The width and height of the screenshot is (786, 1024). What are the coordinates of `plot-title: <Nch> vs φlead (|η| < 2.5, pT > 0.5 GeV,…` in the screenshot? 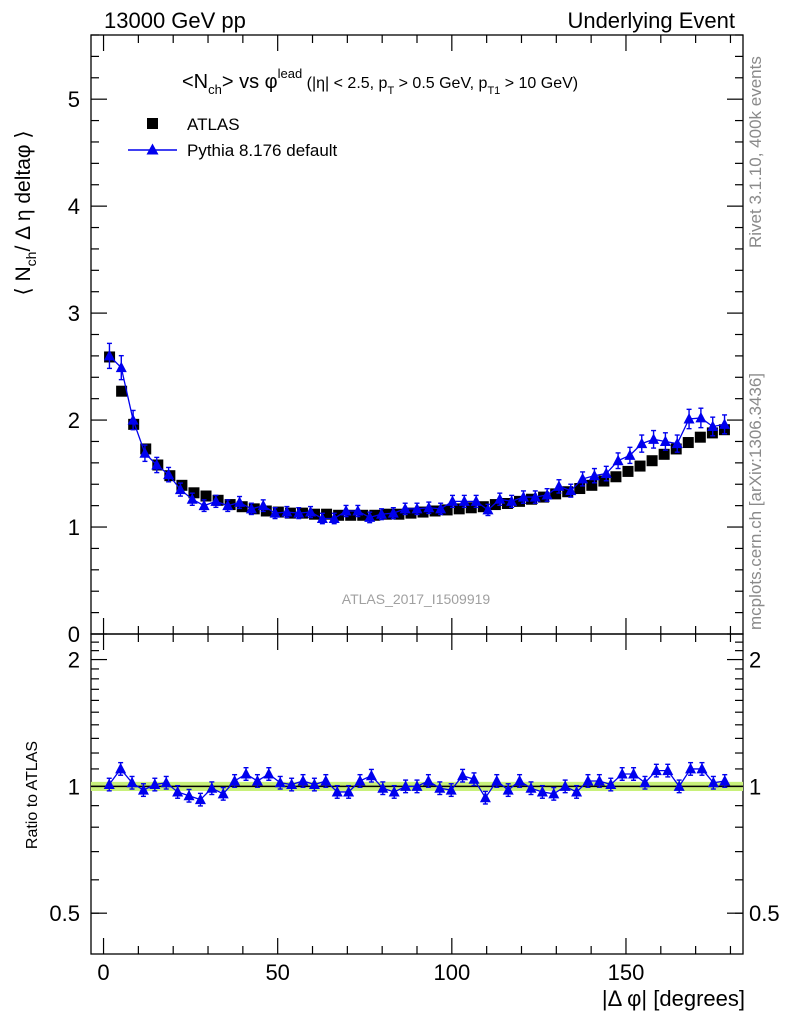 It's located at (380, 81).